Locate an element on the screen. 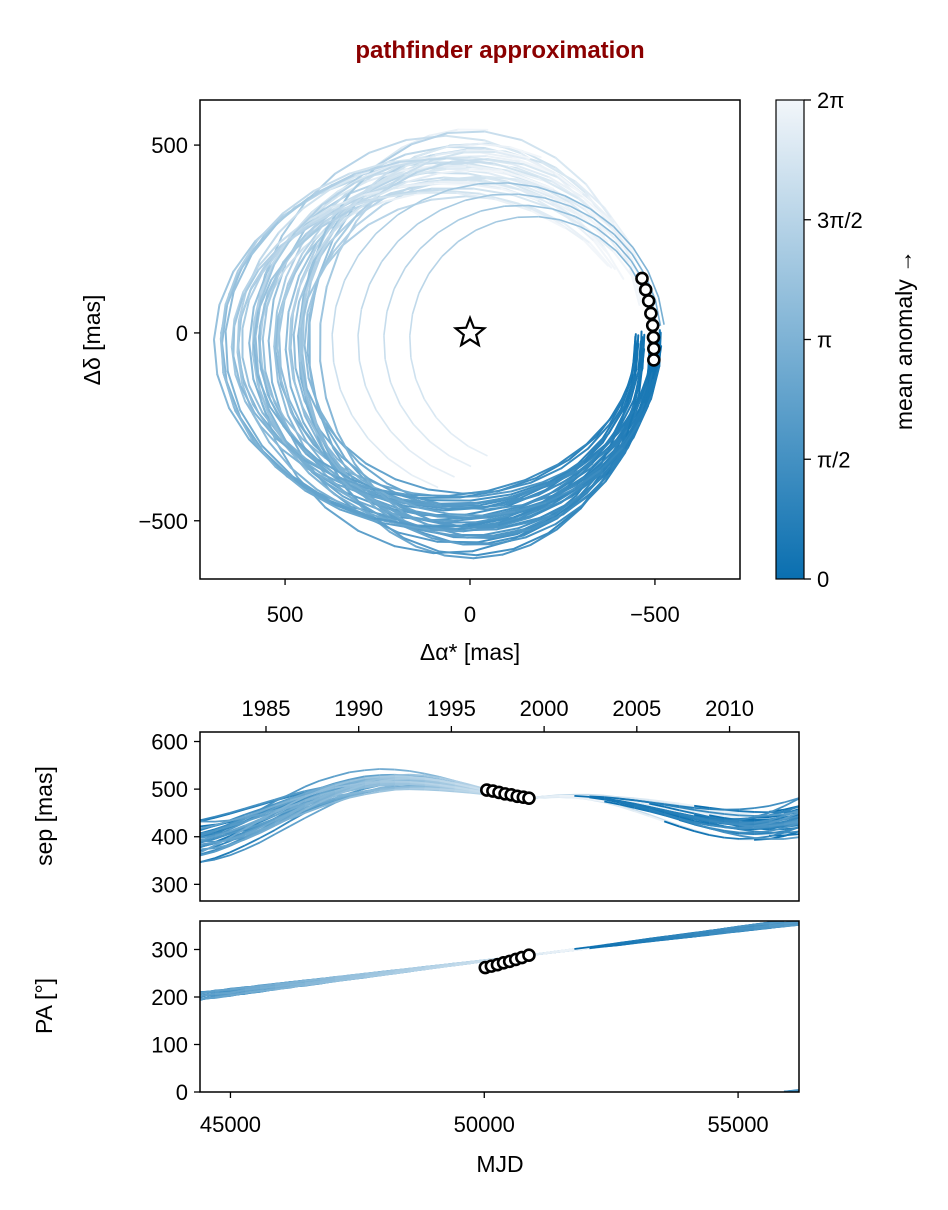 The width and height of the screenshot is (948, 1210). pa-ytick-label: 0 is located at coordinates (182, 1092).